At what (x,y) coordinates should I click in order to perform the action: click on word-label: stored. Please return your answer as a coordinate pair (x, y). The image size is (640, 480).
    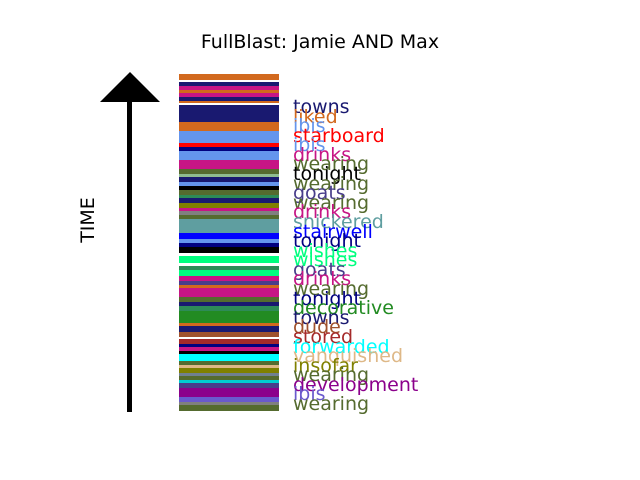
    Looking at the image, I should click on (323, 337).